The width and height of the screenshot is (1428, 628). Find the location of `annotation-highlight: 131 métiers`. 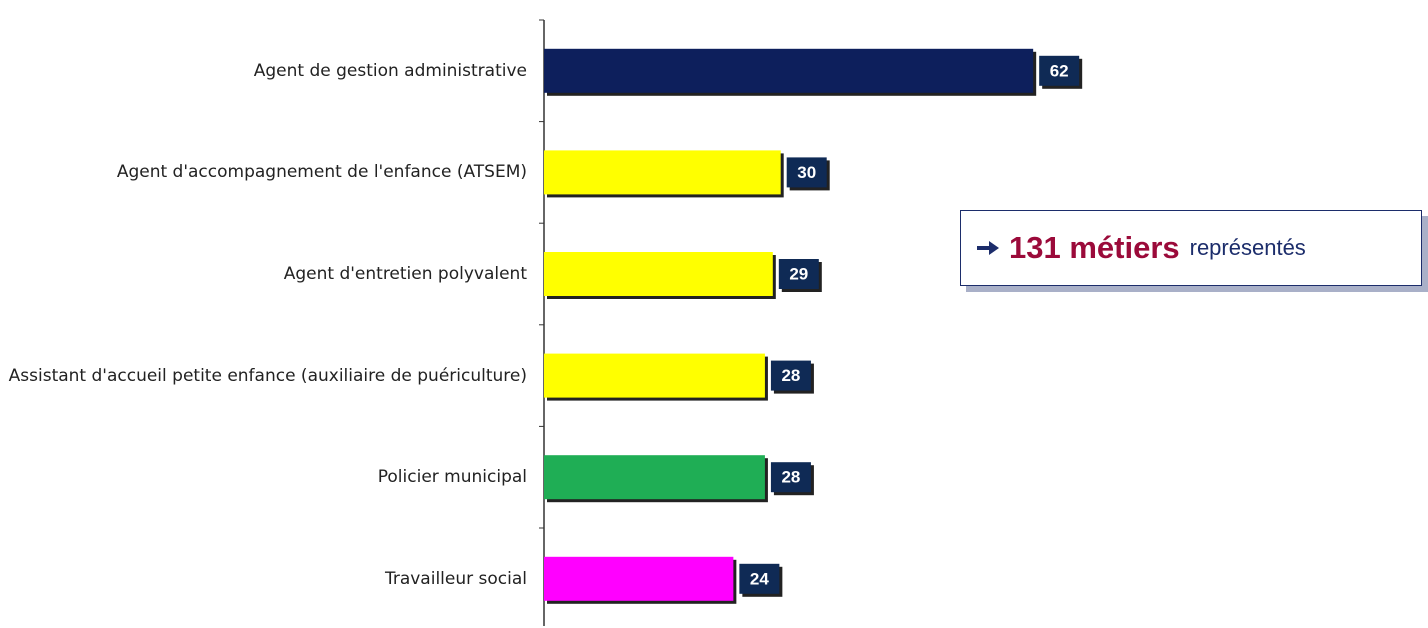

annotation-highlight: 131 métiers is located at coordinates (1094, 247).